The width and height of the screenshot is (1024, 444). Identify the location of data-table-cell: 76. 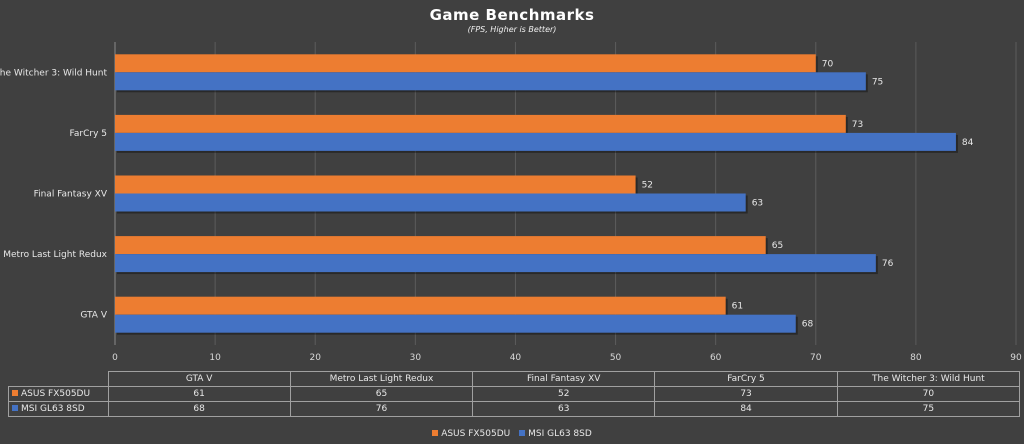
(381, 409).